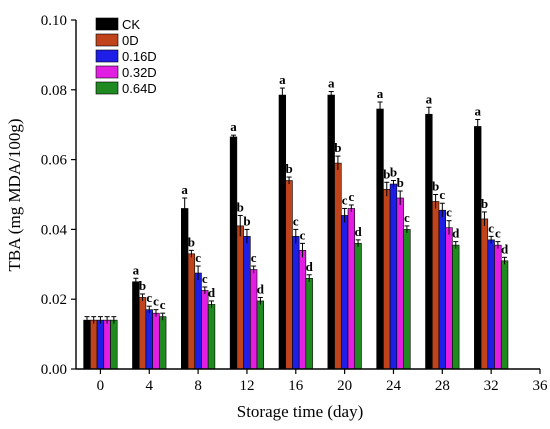 This screenshot has height=429, width=550. What do you see at coordinates (54, 370) in the screenshot?
I see `y-tick-label: 0.00` at bounding box center [54, 370].